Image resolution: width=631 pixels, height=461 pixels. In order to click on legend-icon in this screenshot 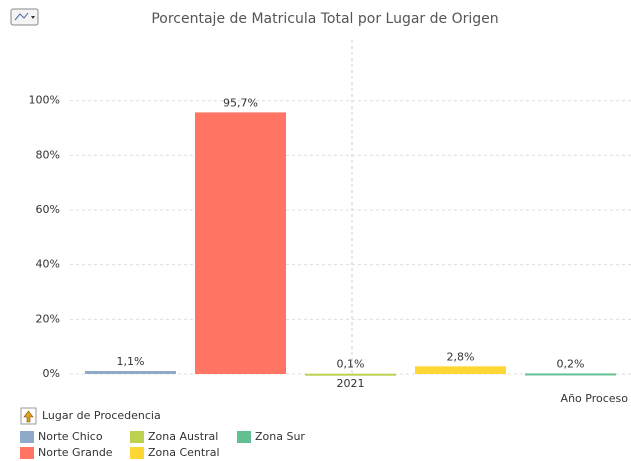, I will do `click(28, 416)`.